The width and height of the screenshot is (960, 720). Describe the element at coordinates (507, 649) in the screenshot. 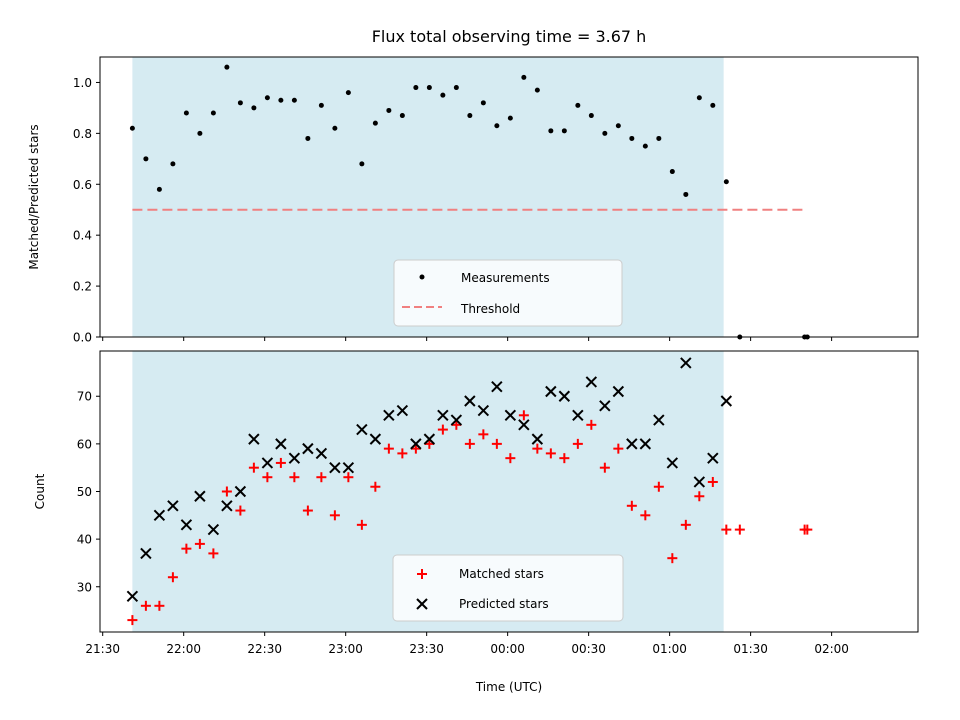

I see `count-x-tick-label: 00:00` at that location.